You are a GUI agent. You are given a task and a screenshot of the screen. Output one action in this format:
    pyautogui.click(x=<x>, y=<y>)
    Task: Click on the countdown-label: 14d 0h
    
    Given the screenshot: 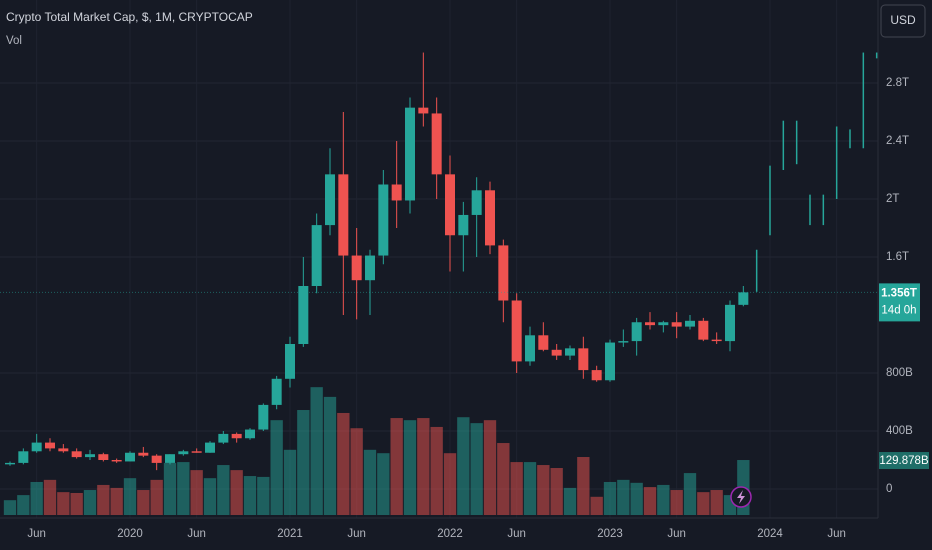 What is the action you would take?
    pyautogui.click(x=898, y=310)
    